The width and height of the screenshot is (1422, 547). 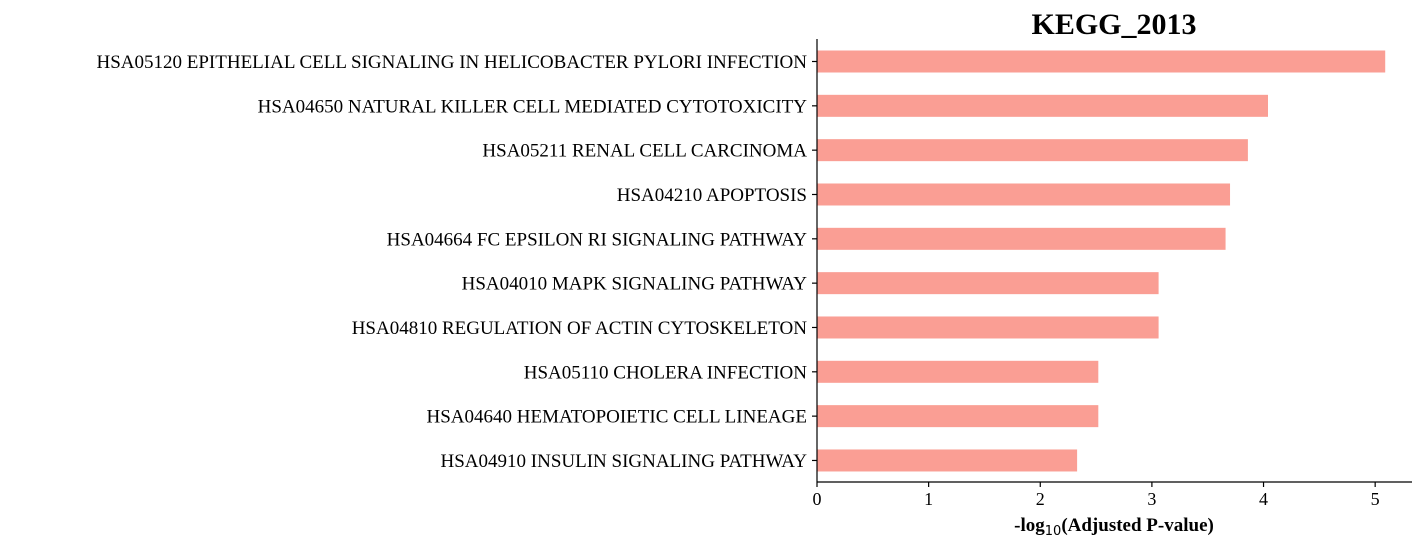 What do you see at coordinates (928, 499) in the screenshot?
I see `x-tick-label: 1` at bounding box center [928, 499].